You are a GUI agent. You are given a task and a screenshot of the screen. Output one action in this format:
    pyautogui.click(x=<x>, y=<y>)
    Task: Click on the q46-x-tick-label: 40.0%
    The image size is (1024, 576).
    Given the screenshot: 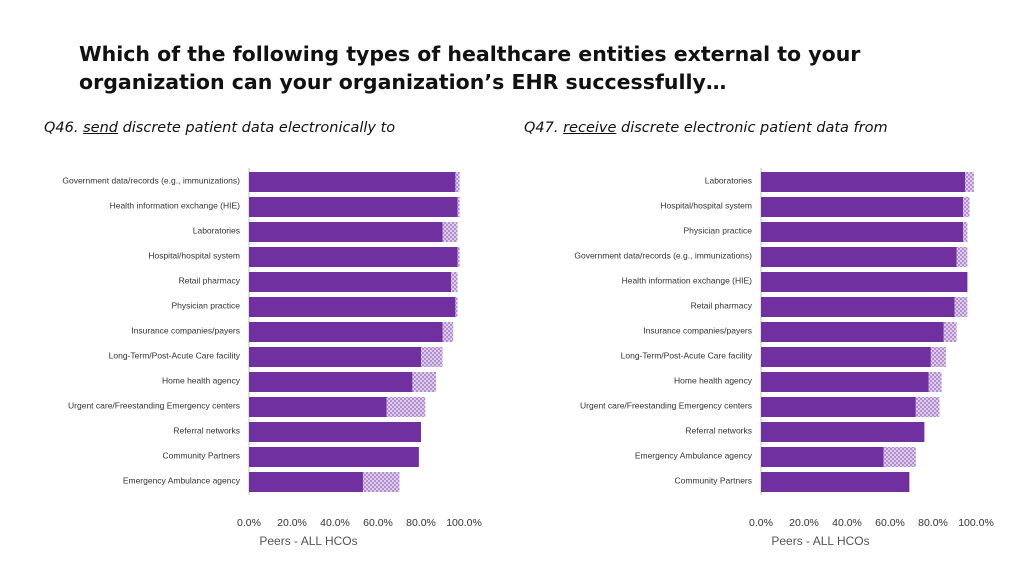 What is the action you would take?
    pyautogui.click(x=335, y=523)
    